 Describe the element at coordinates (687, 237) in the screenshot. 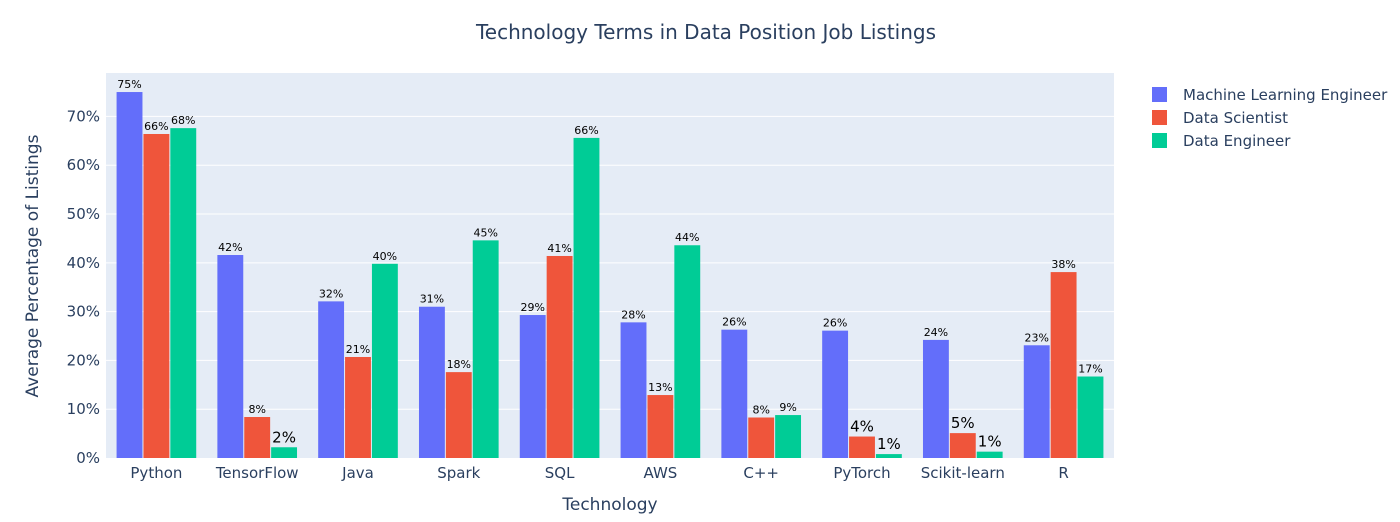

I see `bar-value-label: 44%` at that location.